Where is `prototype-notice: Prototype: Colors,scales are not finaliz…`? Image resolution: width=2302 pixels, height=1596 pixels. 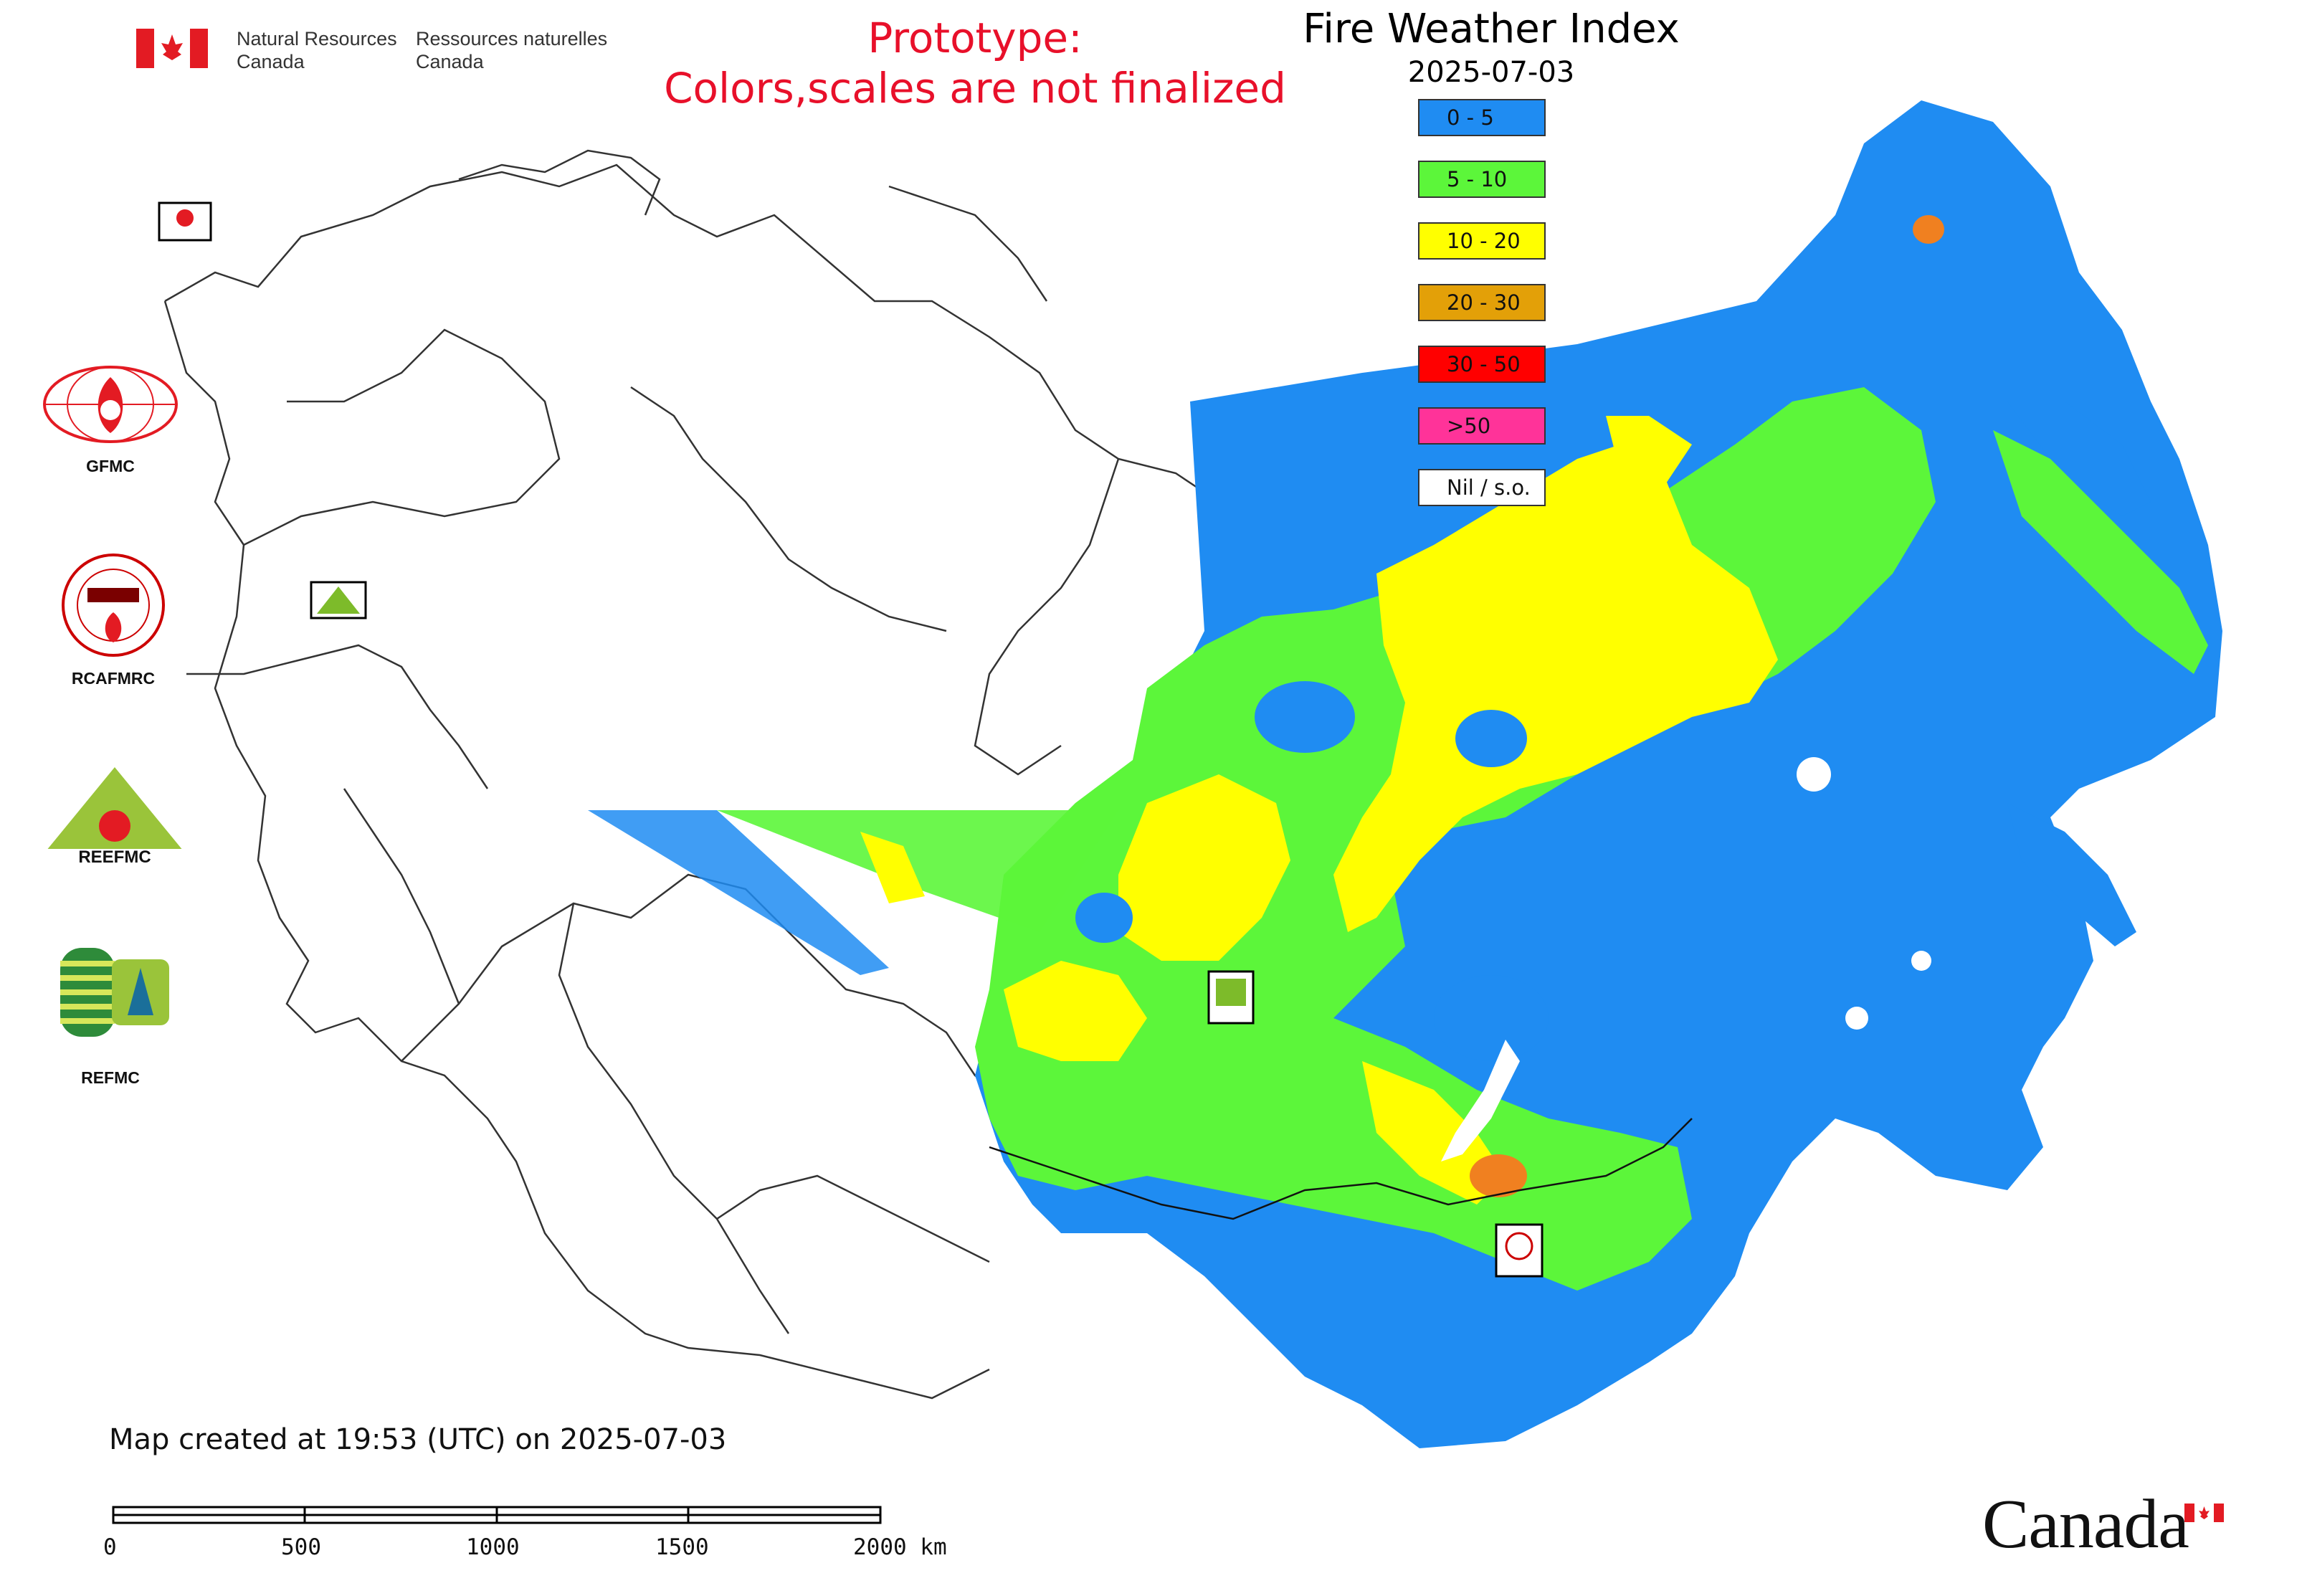
prototype-notice: Prototype: Colors,scales are not finaliz… is located at coordinates (975, 63).